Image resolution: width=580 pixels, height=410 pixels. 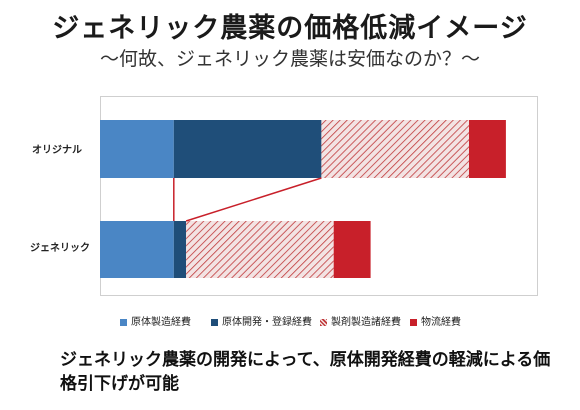 I want to click on category-label-original: オリジナル, so click(x=57, y=150).